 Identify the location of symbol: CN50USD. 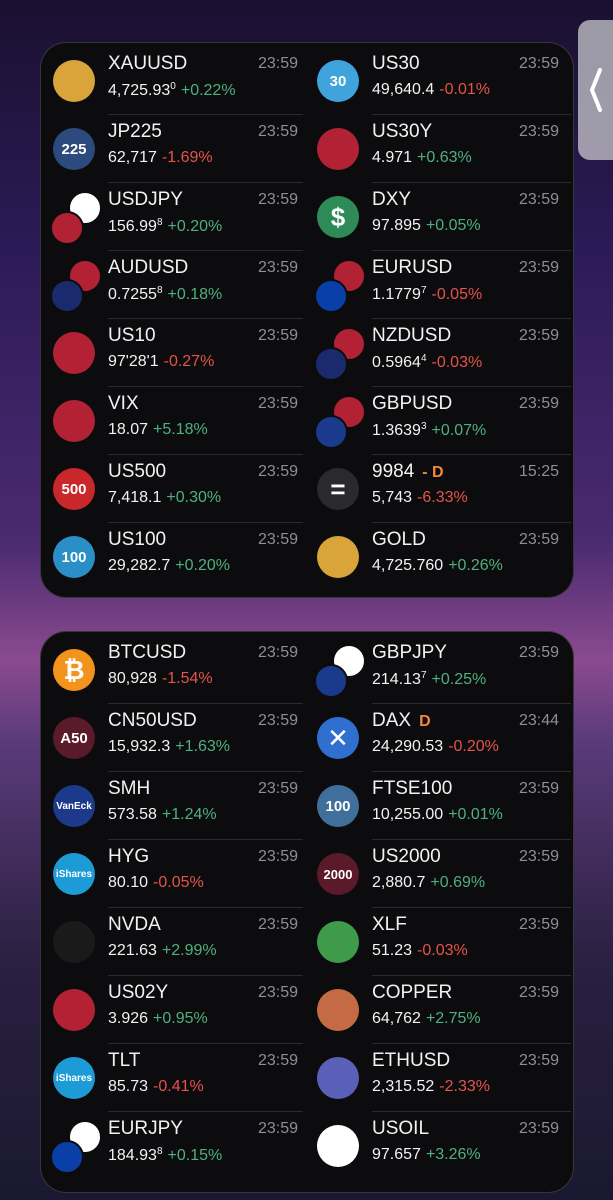
(152, 721).